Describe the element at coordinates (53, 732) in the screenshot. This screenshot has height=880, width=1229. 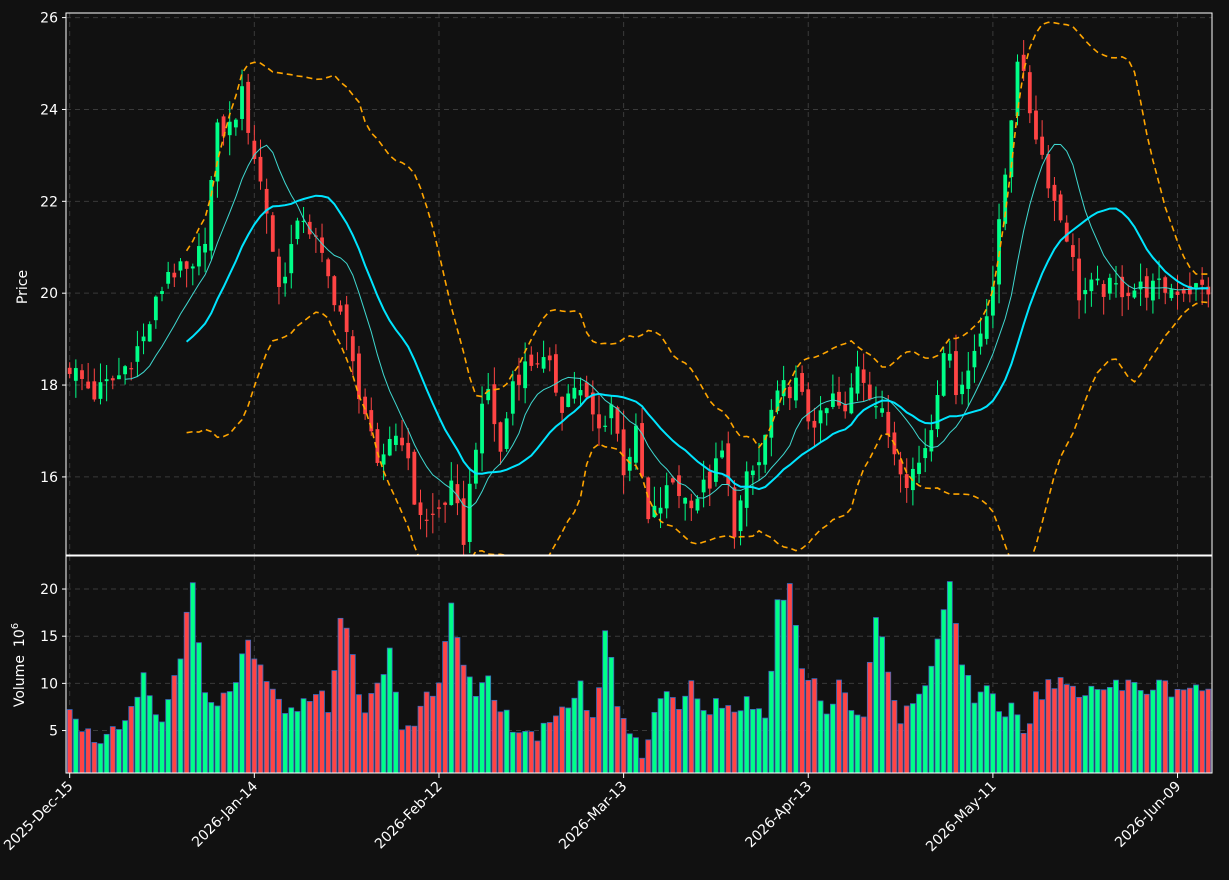
I see `volume-tick-label: 5` at that location.